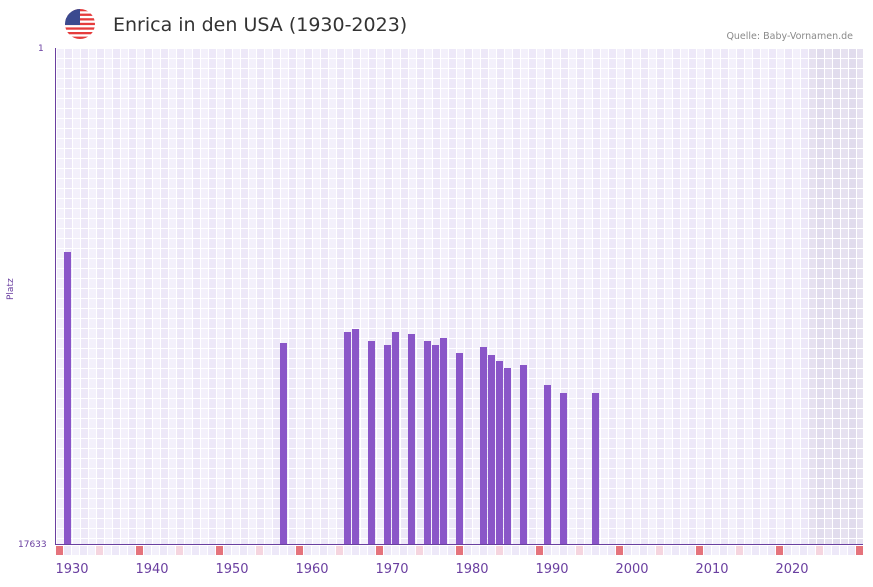 The image size is (873, 587). What do you see at coordinates (67, 398) in the screenshot?
I see `bar-1930` at bounding box center [67, 398].